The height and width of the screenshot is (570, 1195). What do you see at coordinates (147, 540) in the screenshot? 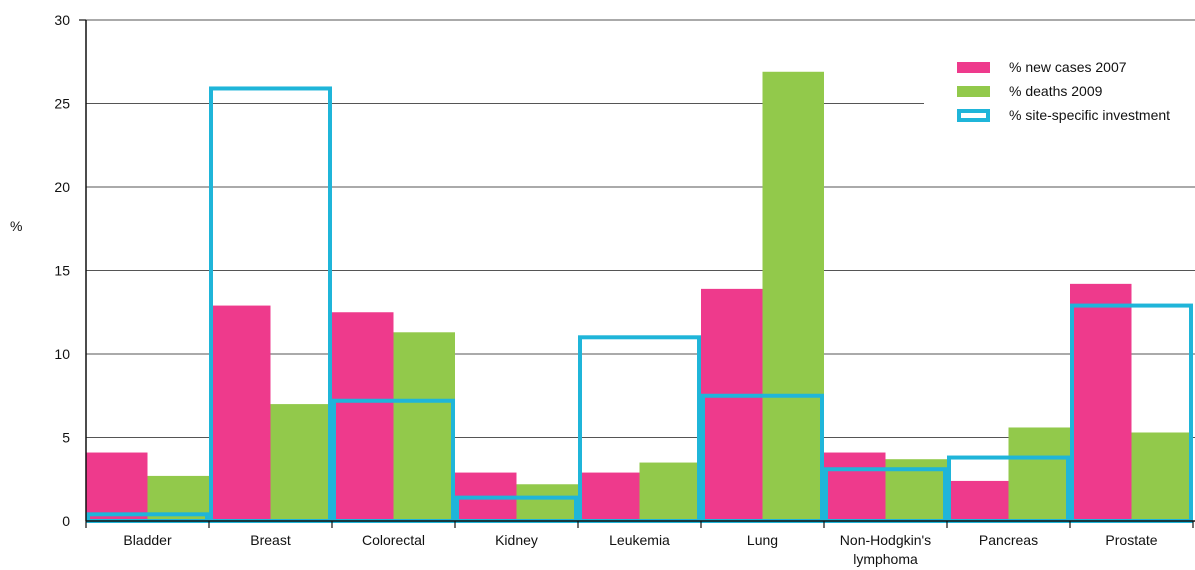
I see `x-category-label: Bladder` at bounding box center [147, 540].